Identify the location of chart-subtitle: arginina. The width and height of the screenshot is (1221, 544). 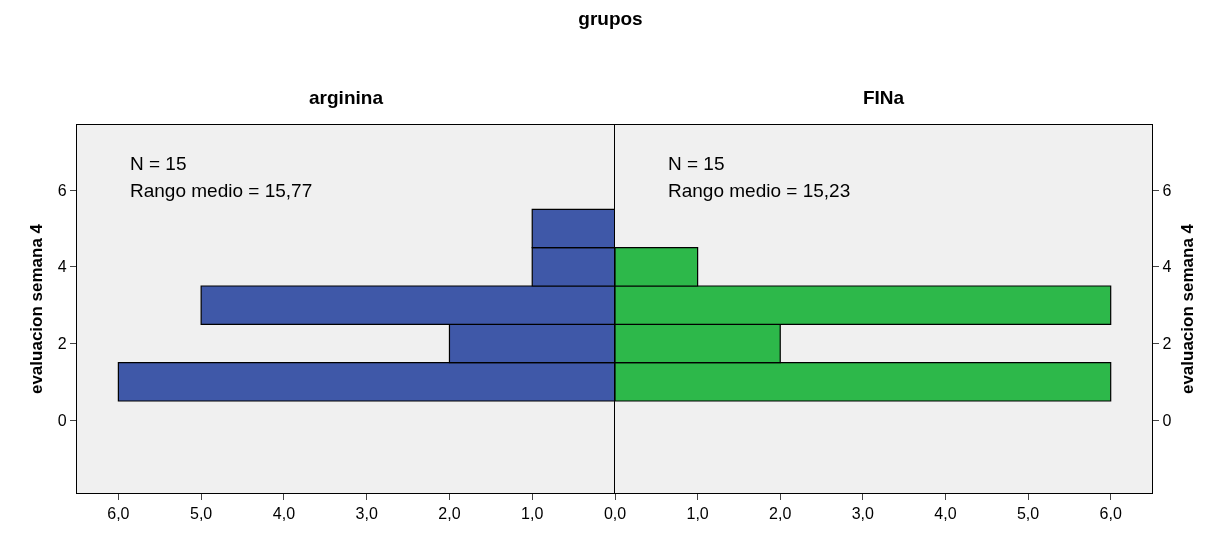
(346, 97).